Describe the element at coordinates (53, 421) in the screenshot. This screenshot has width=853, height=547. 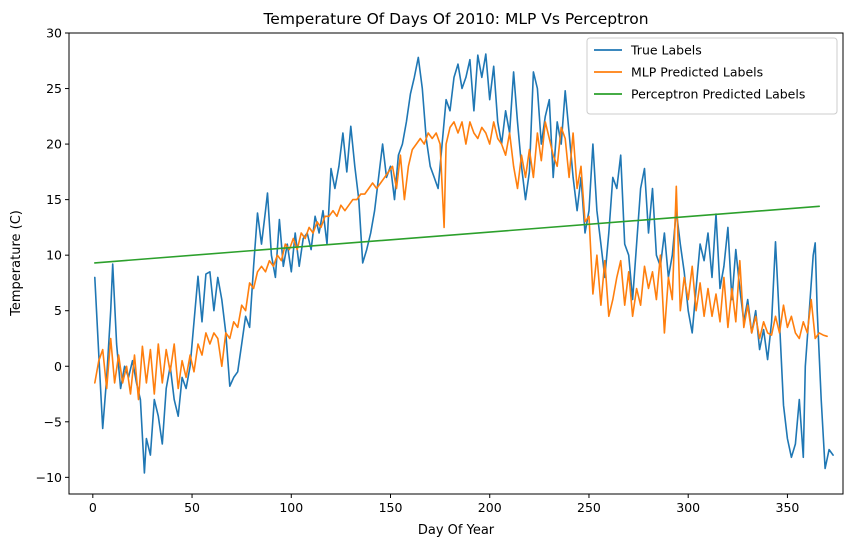
I see `y-tick-label: −5` at that location.